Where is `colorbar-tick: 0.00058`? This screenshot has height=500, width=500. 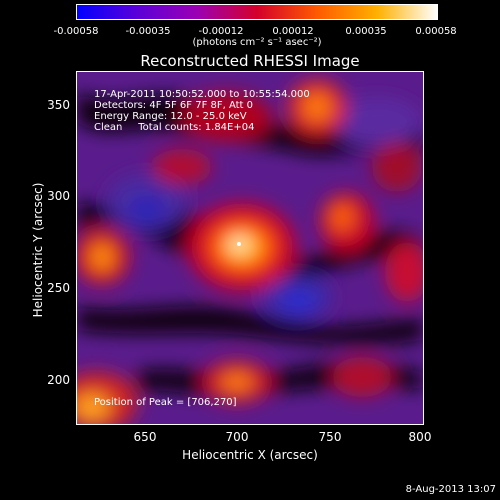 colorbar-tick: 0.00058 is located at coordinates (436, 31).